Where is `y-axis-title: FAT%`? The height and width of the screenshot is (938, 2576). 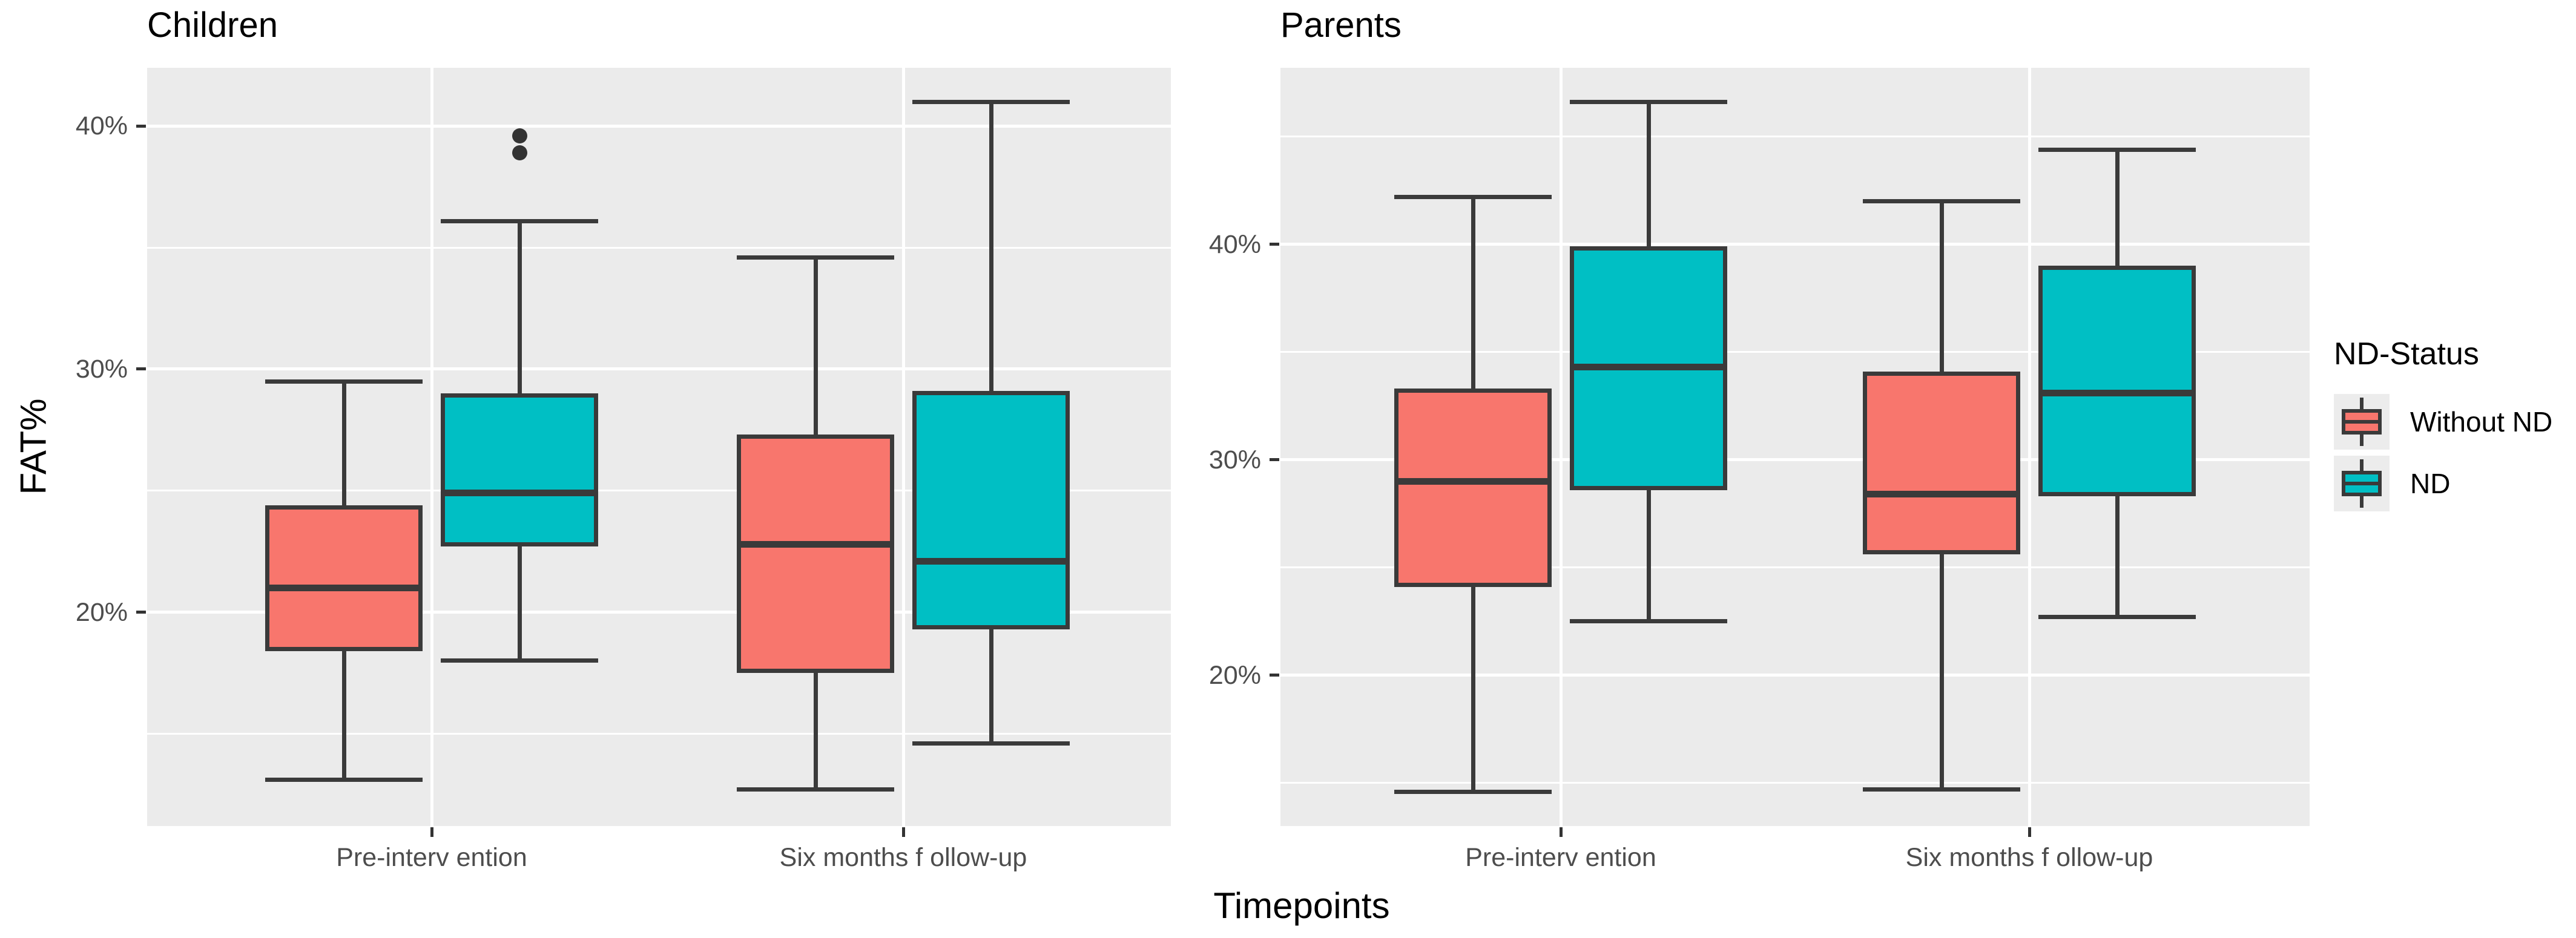
y-axis-title: FAT% is located at coordinates (33, 446).